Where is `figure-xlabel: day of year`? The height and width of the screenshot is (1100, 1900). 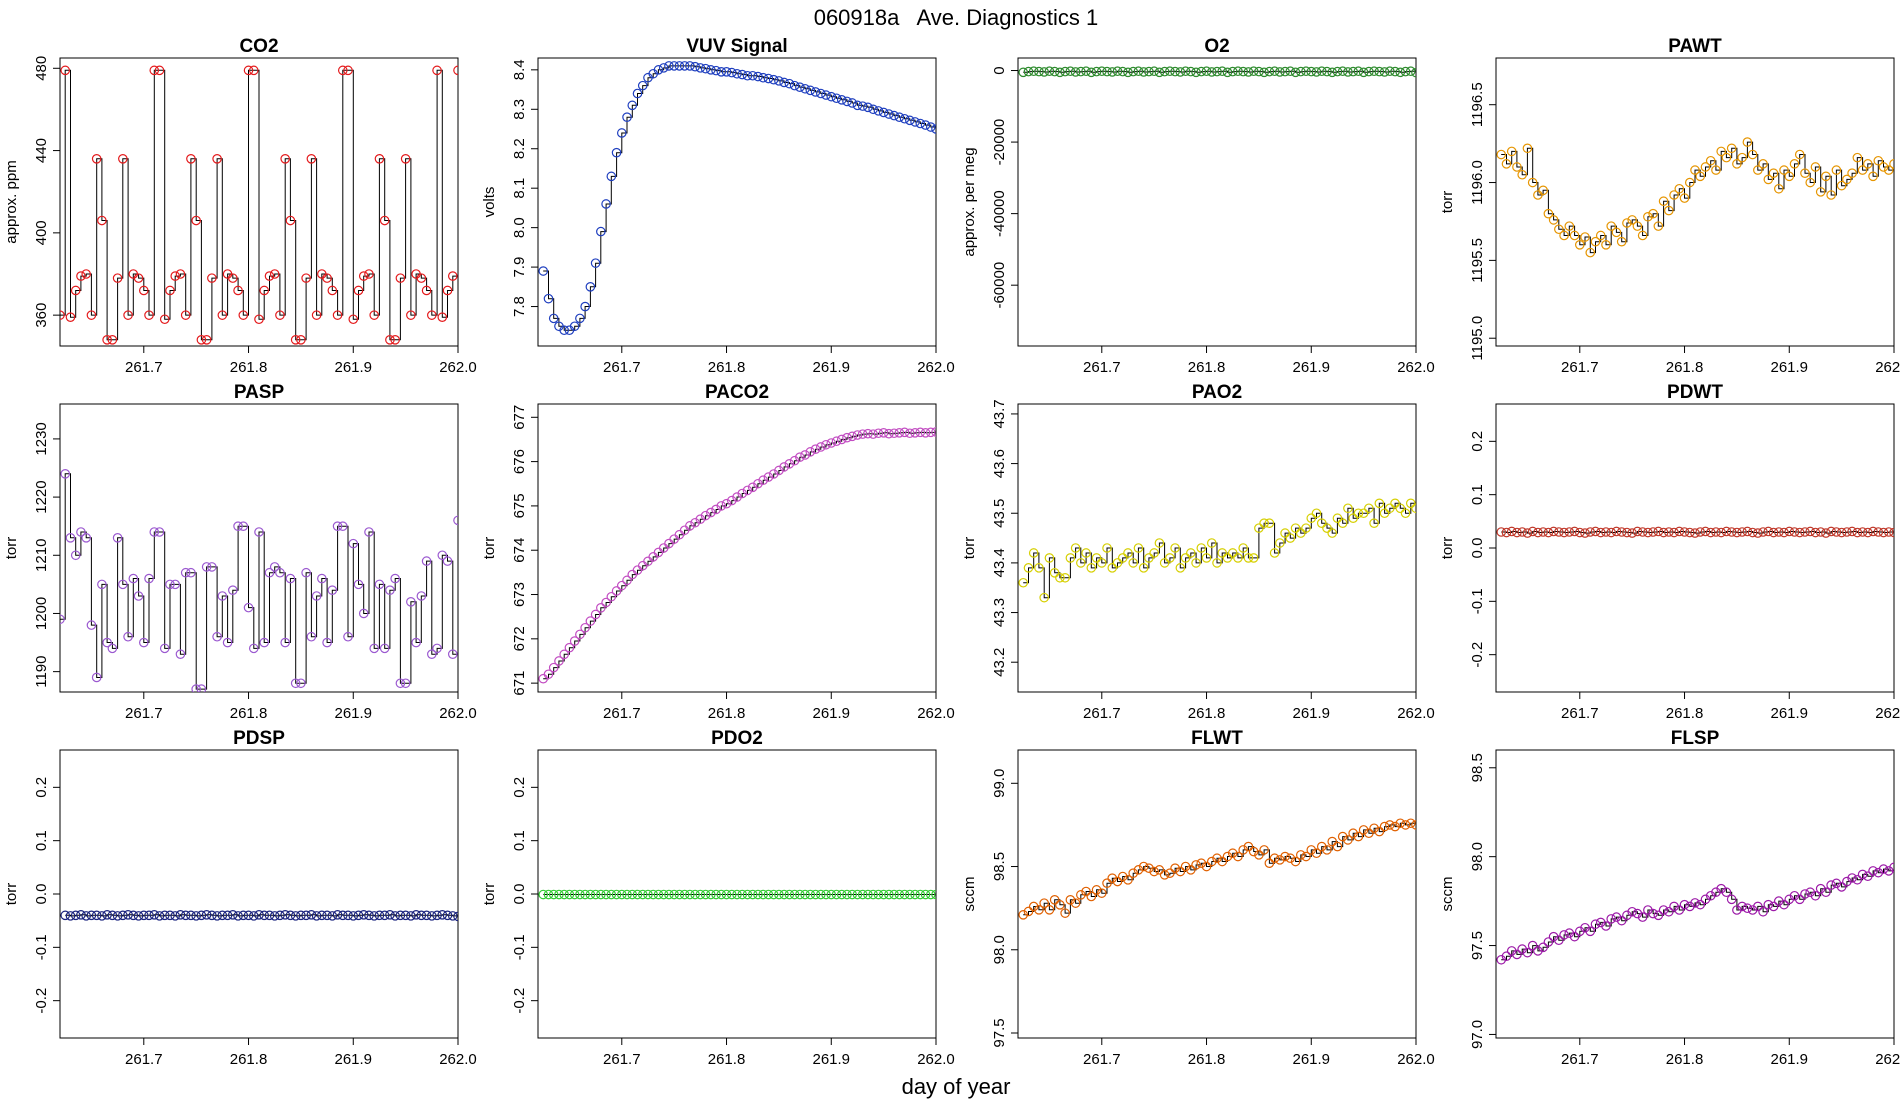
figure-xlabel: day of year is located at coordinates (956, 1086).